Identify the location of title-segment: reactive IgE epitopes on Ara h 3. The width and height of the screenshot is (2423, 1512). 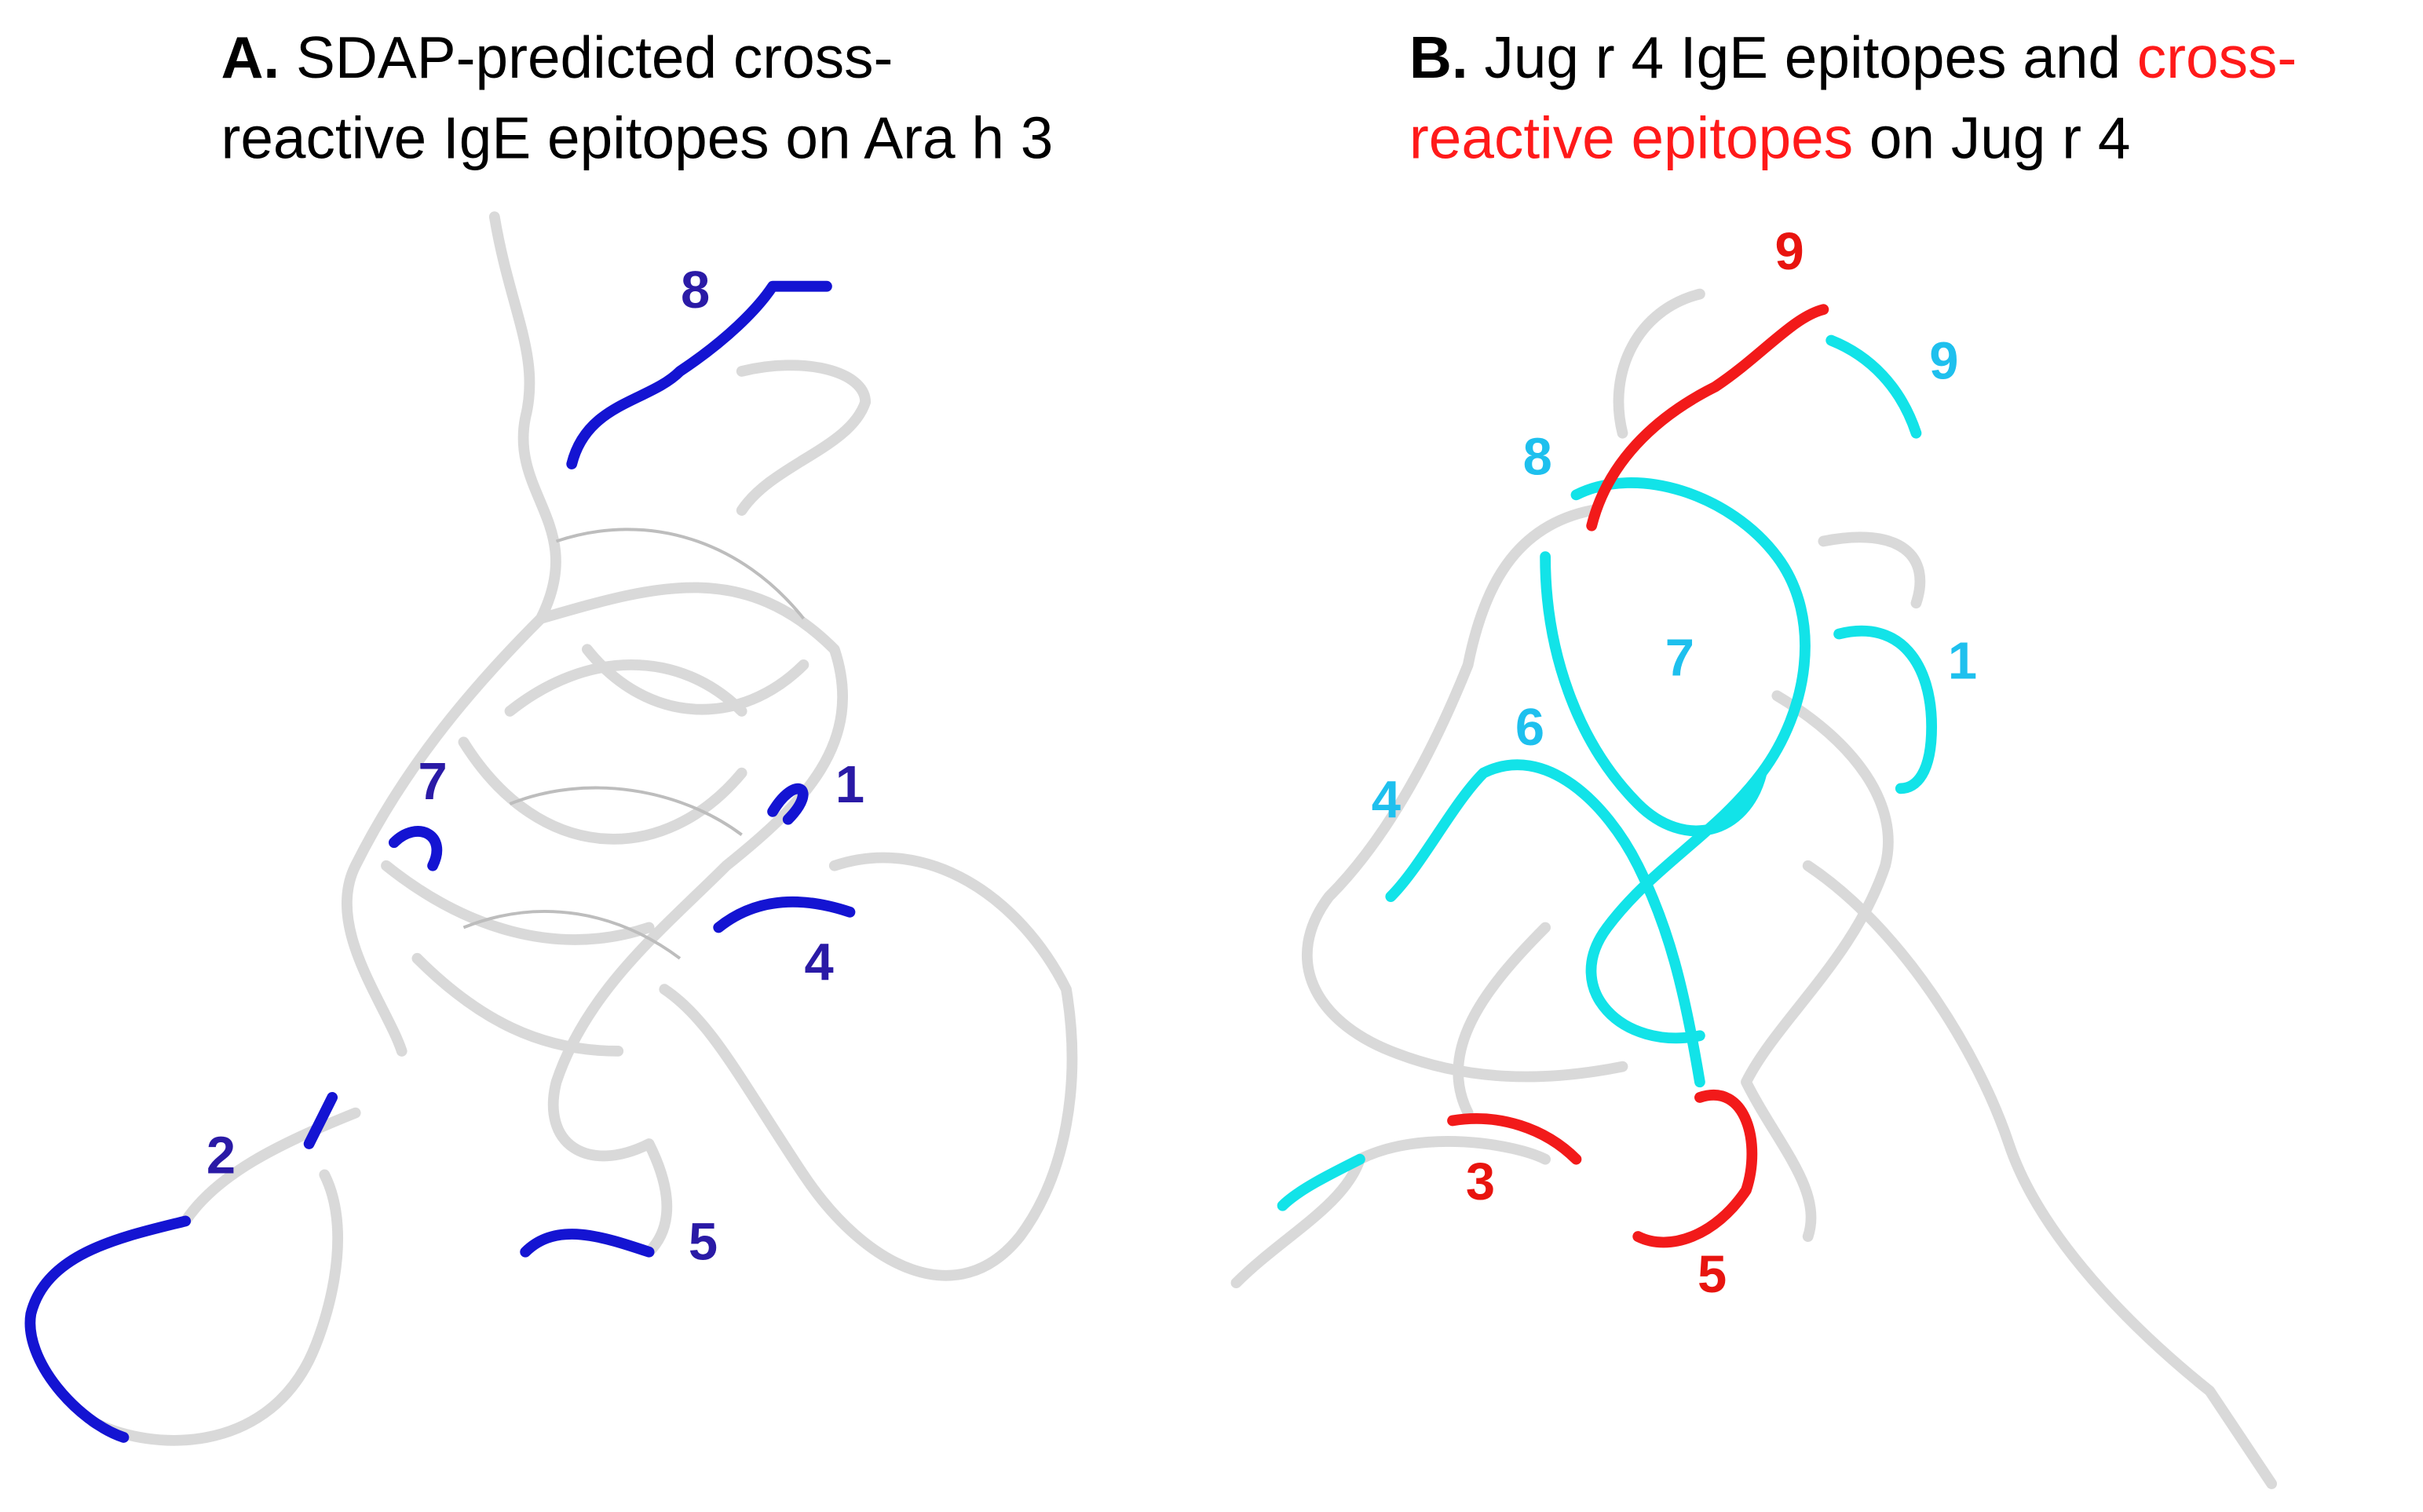
(637, 137).